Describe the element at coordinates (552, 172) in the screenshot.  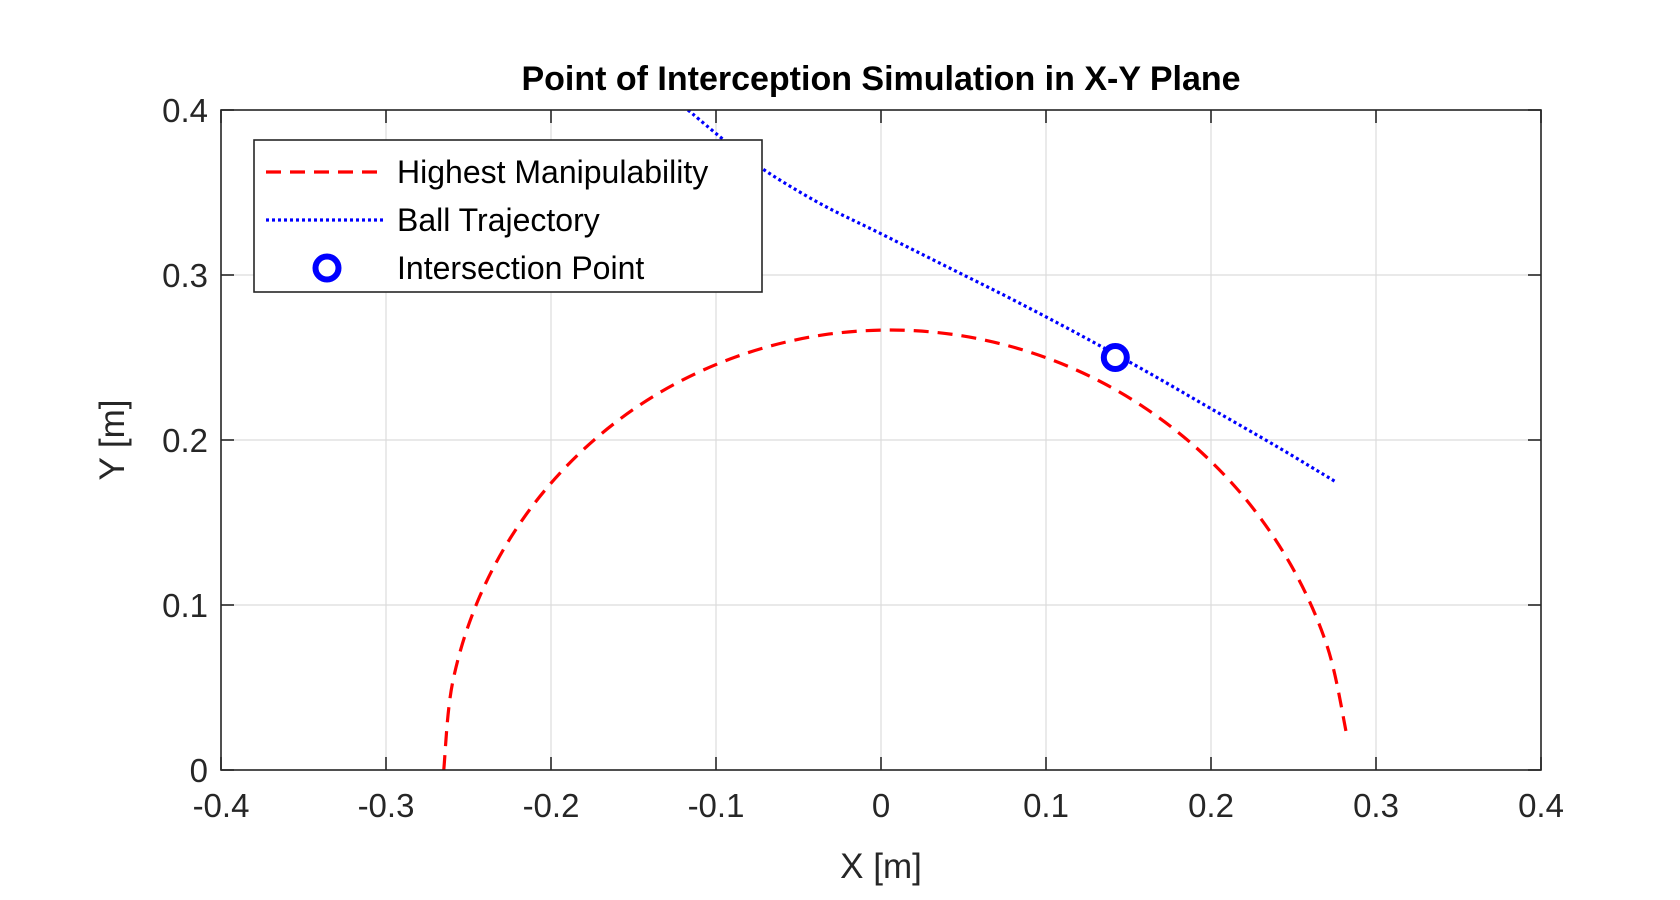
I see `legend-entry-label: Highest Manipulability` at that location.